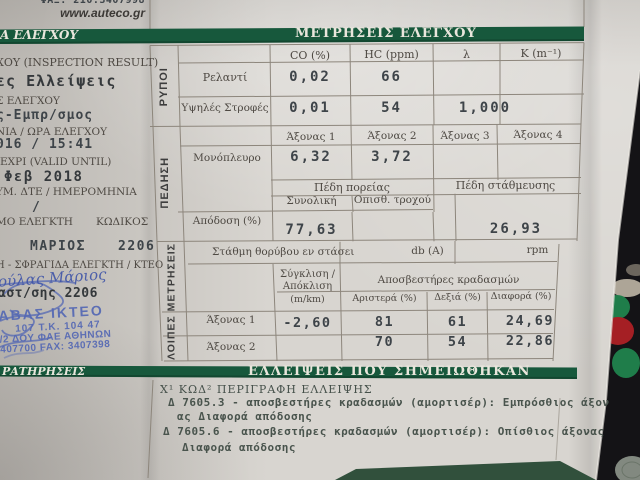 The width and height of the screenshot is (640, 480). What do you see at coordinates (392, 157) in the screenshot?
I see `braking-single-side-axle2: 3,72` at bounding box center [392, 157].